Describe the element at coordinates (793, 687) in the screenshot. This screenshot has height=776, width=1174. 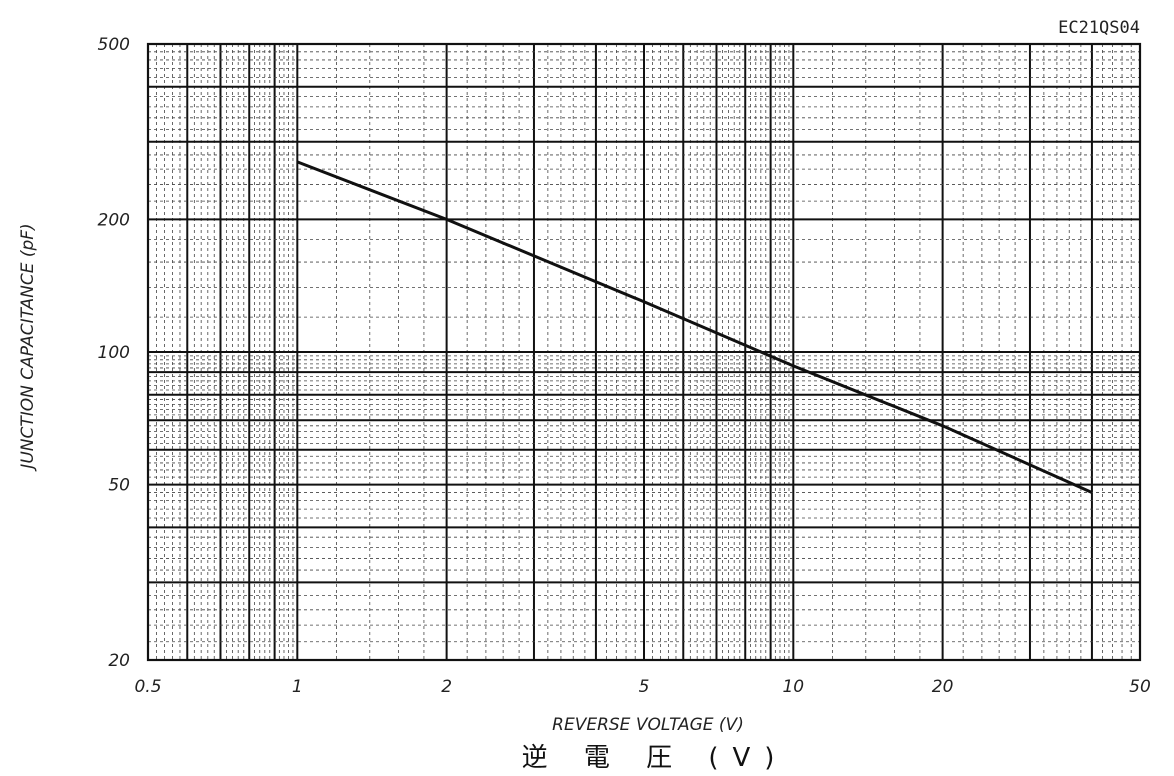
I see `x-tick-label: 10` at that location.